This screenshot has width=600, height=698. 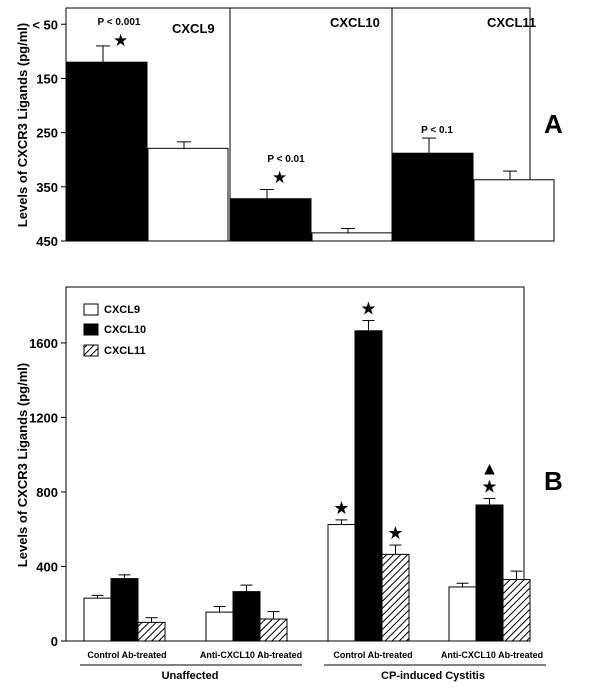 What do you see at coordinates (251, 655) in the screenshot?
I see `group-label-2: Anti-CXCL10 Ab-treated` at bounding box center [251, 655].